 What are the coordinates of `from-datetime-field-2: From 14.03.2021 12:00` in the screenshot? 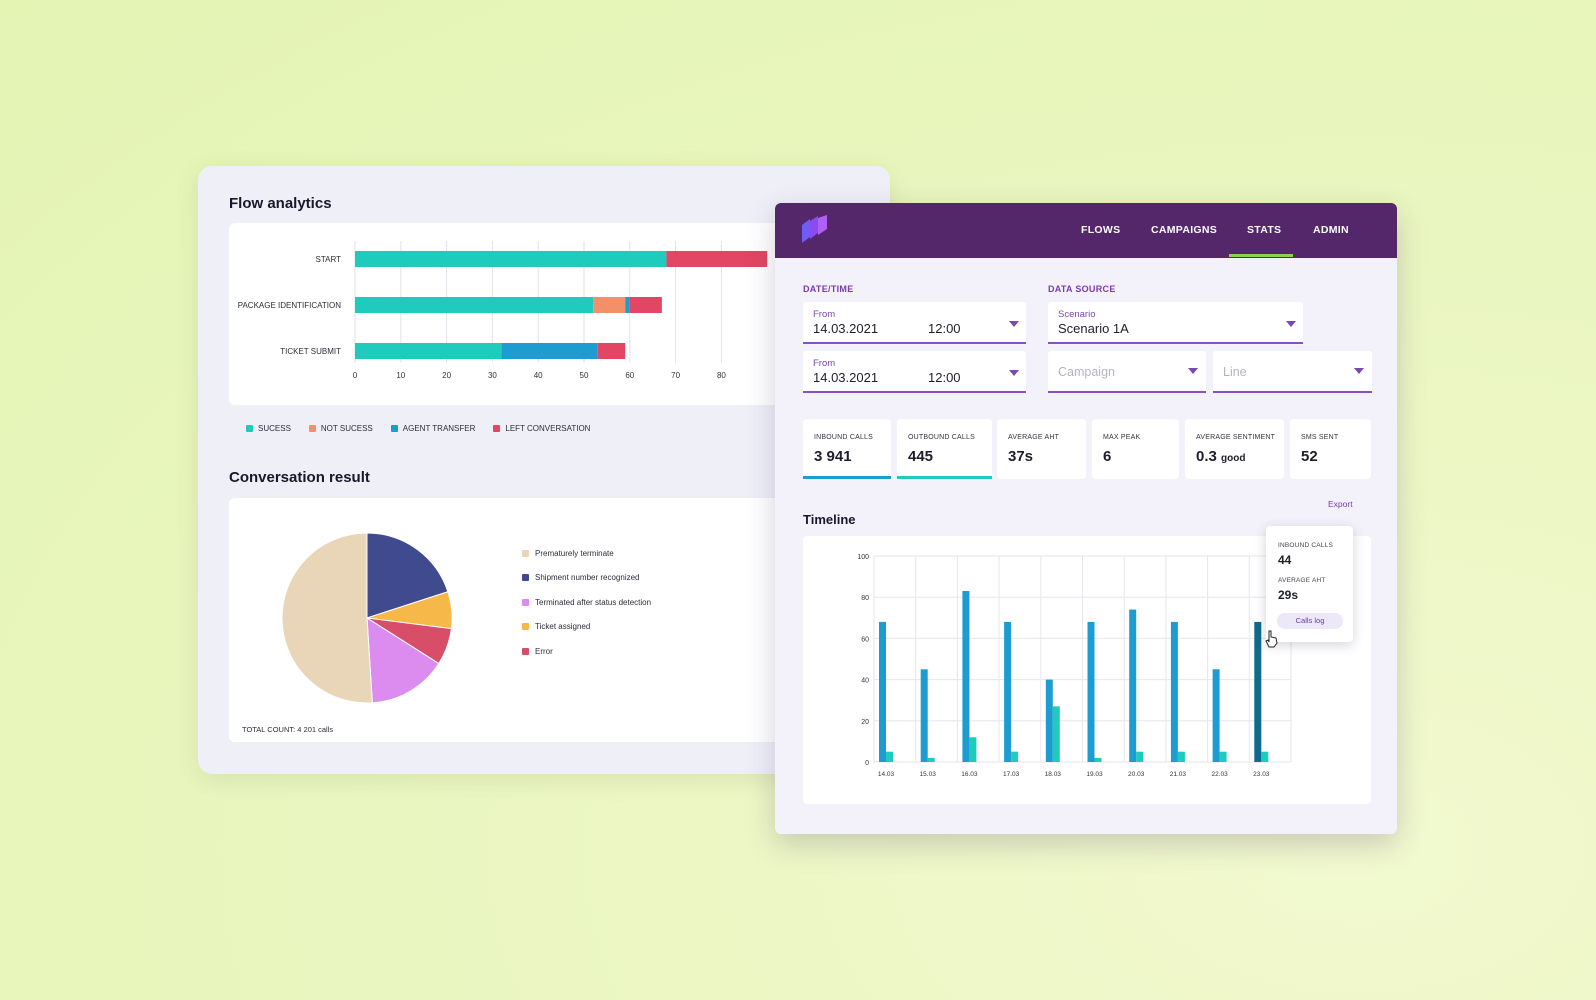 It's located at (914, 372).